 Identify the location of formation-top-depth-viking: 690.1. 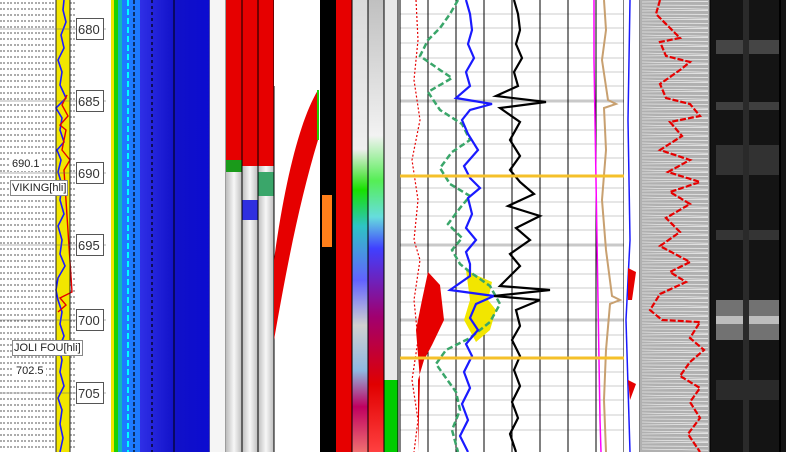
(26, 164).